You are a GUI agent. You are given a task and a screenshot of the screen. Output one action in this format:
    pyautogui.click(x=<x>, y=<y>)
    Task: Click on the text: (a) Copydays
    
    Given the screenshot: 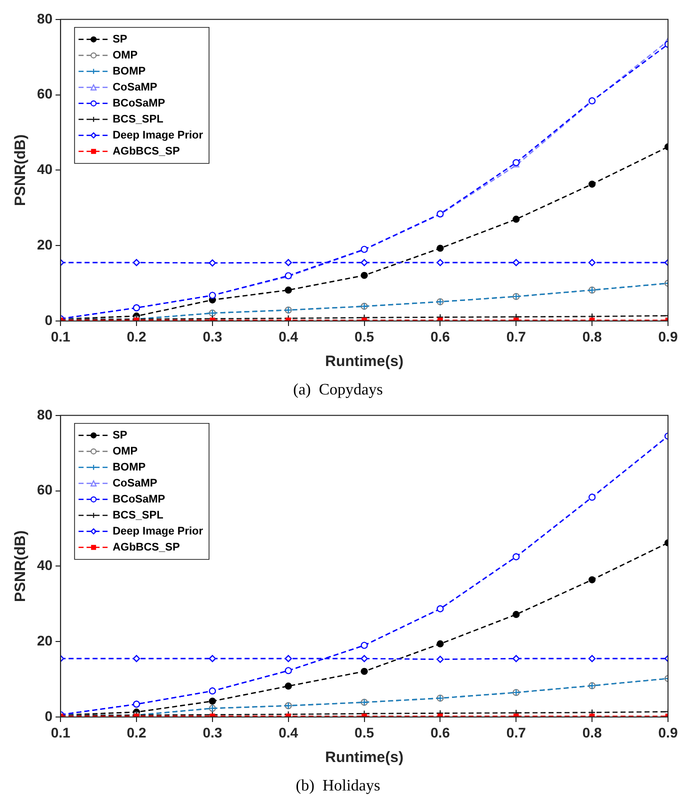 What is the action you would take?
    pyautogui.click(x=338, y=390)
    